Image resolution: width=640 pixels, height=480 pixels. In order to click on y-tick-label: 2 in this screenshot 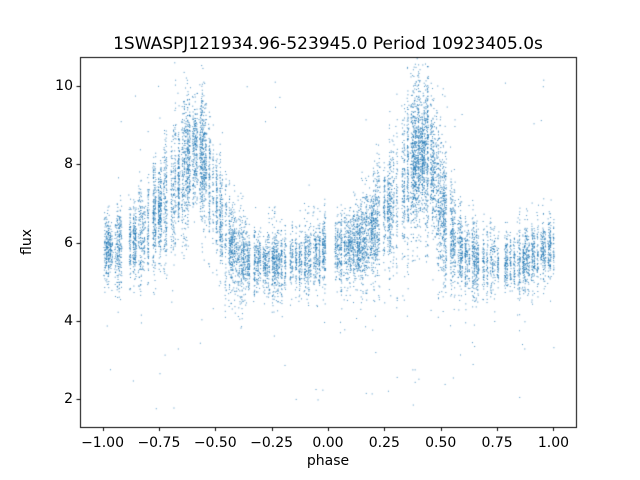, I will do `click(68, 398)`.